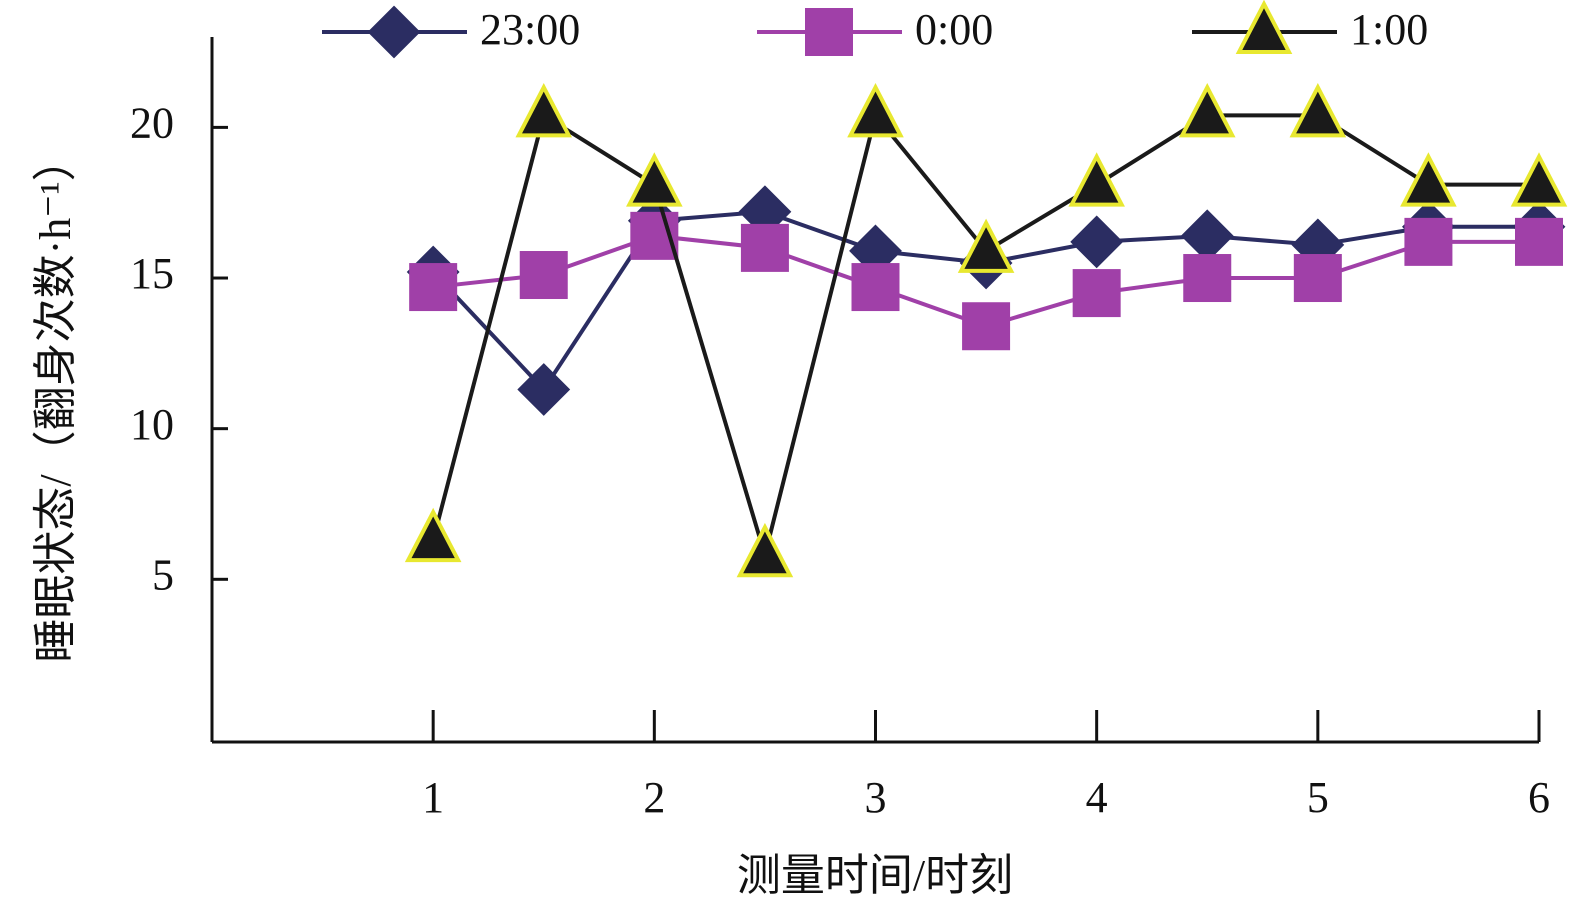  I want to click on legend-label: 23:00, so click(530, 29).